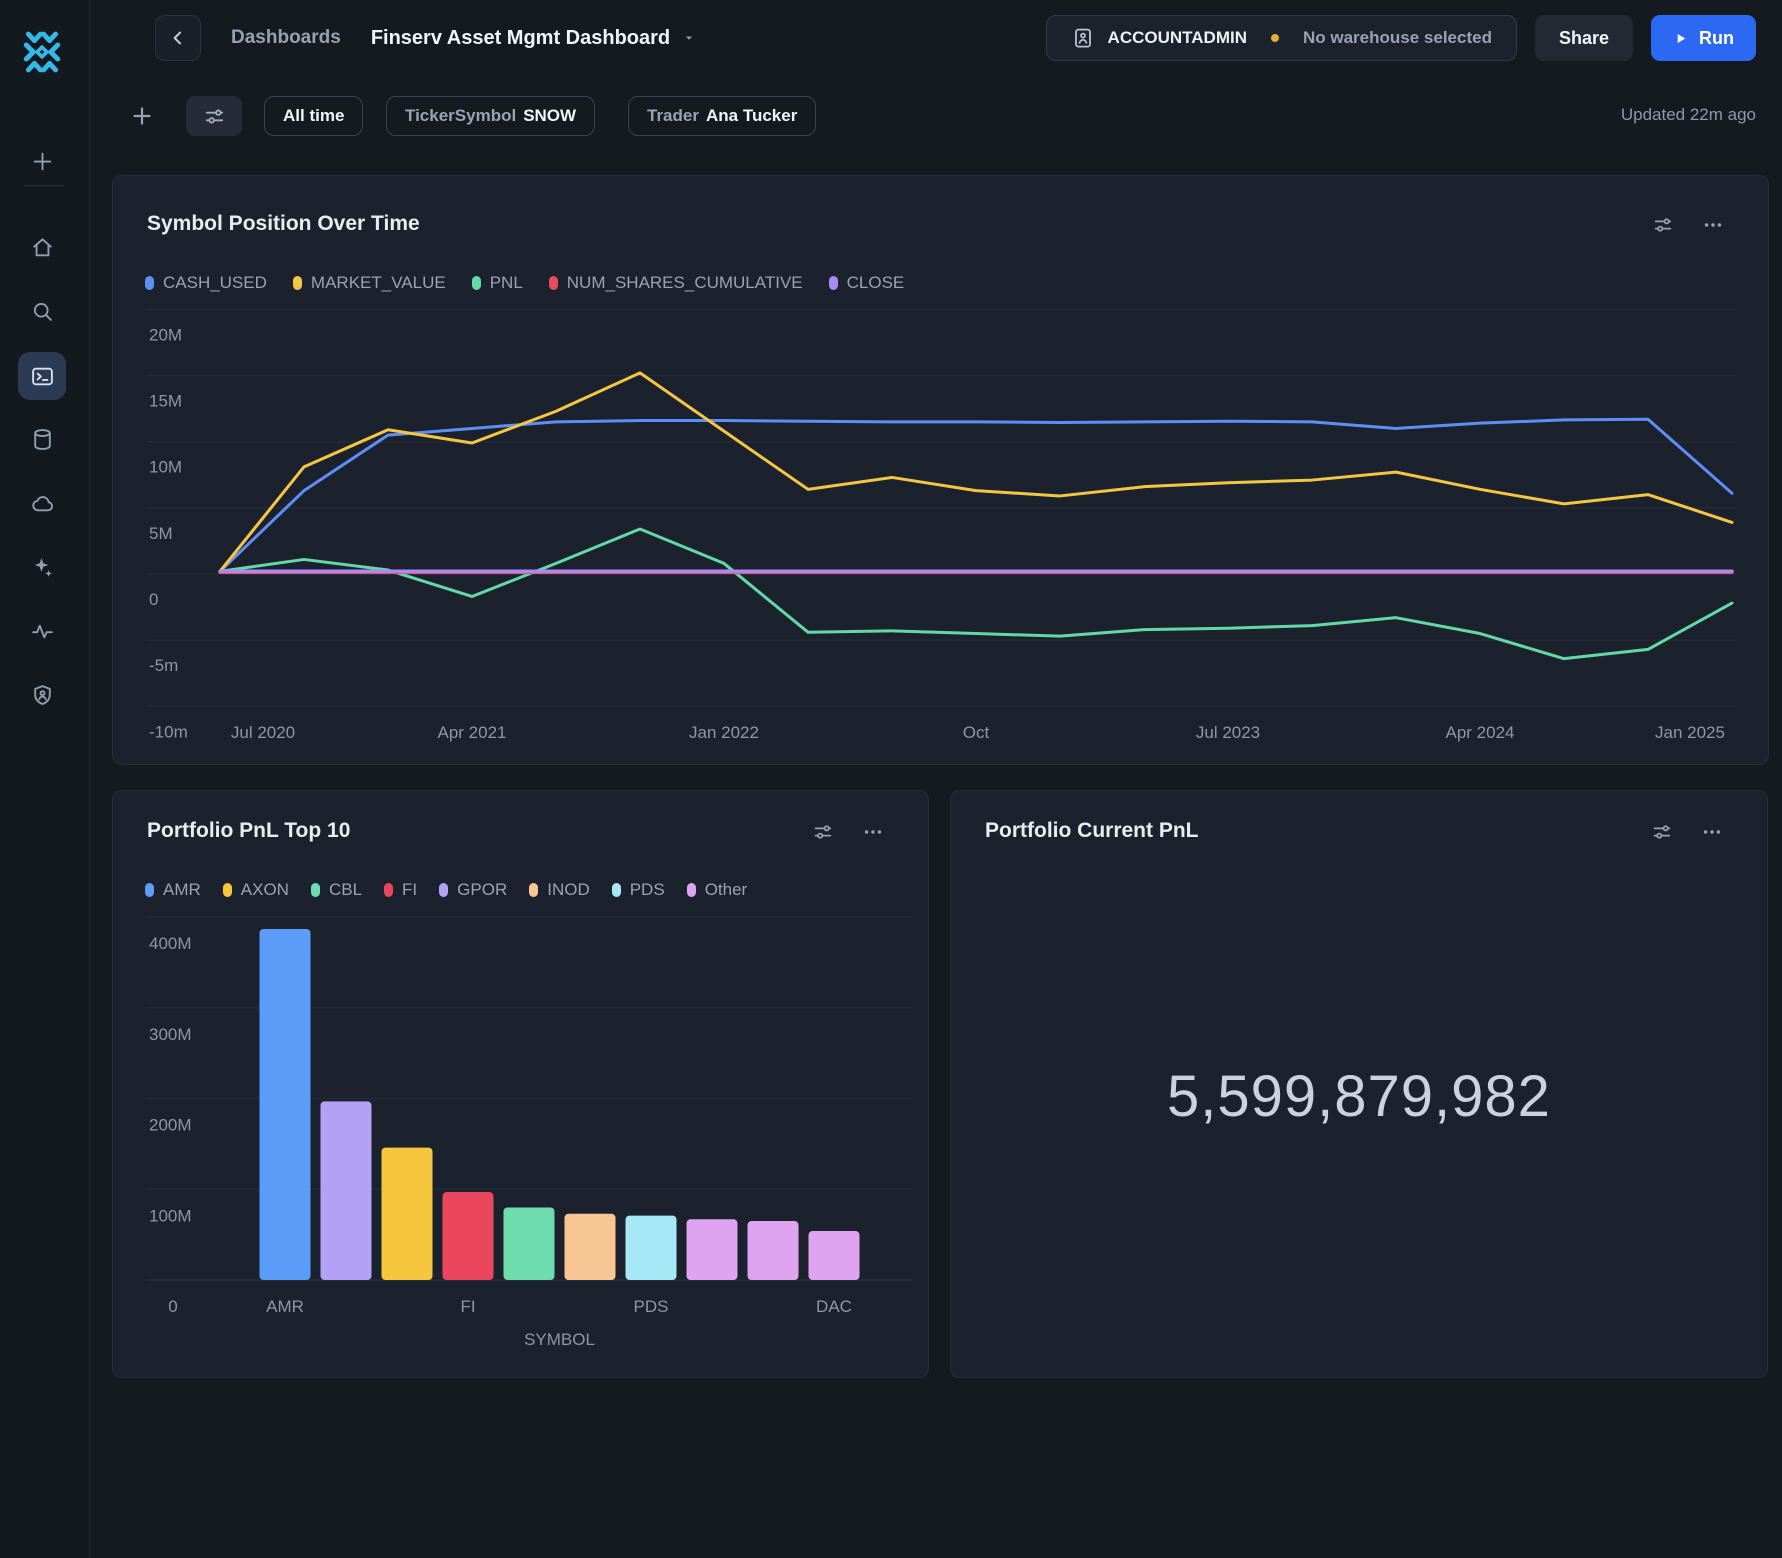 Image resolution: width=1782 pixels, height=1558 pixels. Describe the element at coordinates (724, 732) in the screenshot. I see `svg-text: Jan 2022` at that location.